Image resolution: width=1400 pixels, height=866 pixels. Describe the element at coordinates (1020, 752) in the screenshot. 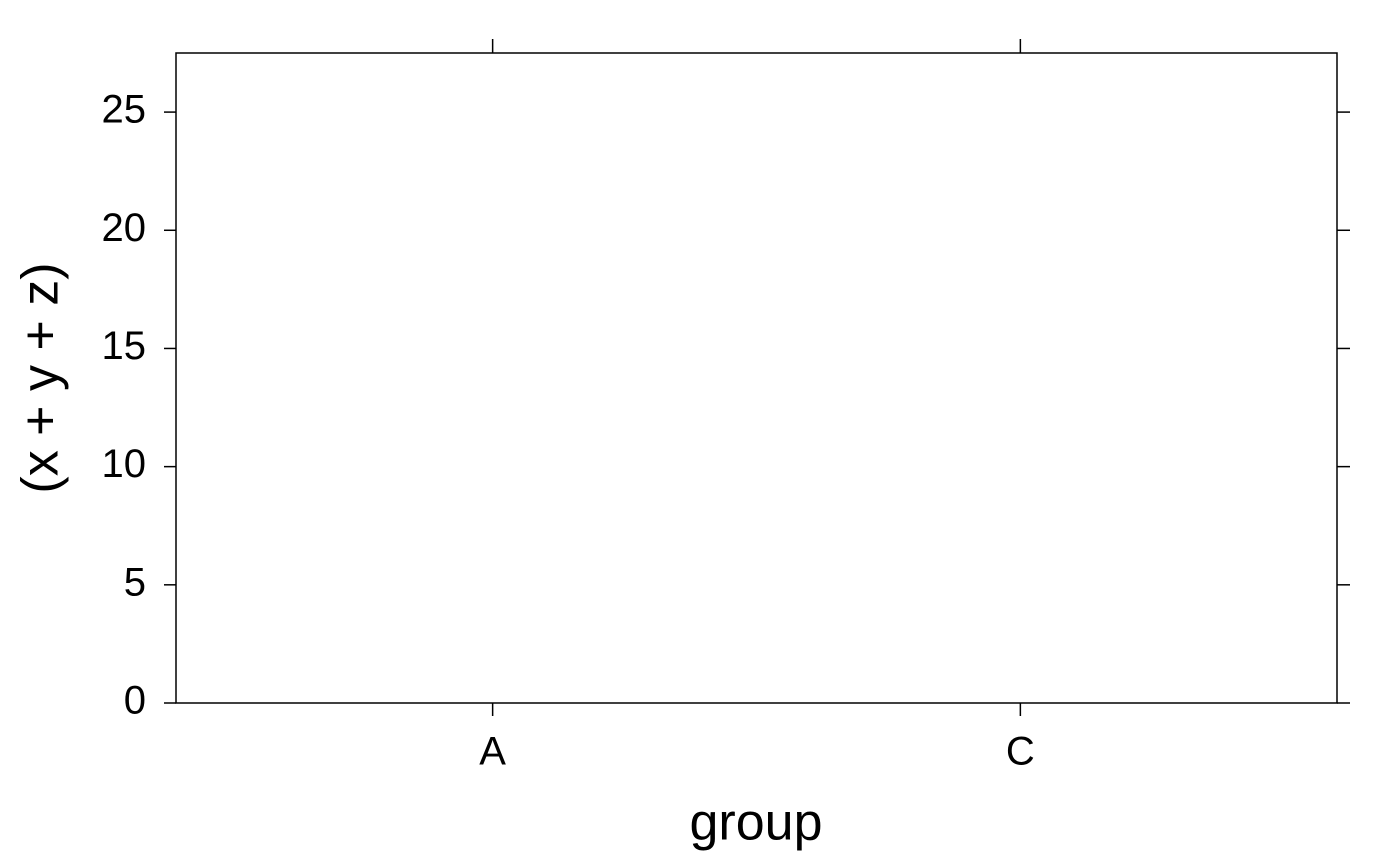

I see `x-tick-label: C` at that location.